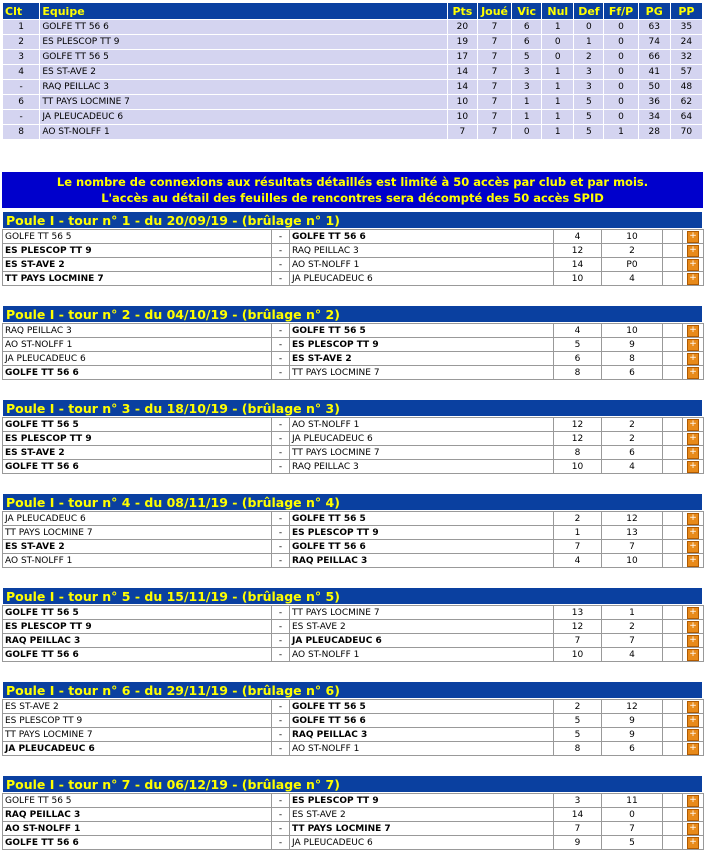 The image size is (705, 851). What do you see at coordinates (494, 117) in the screenshot?
I see `standings-cell-joue: 7` at bounding box center [494, 117].